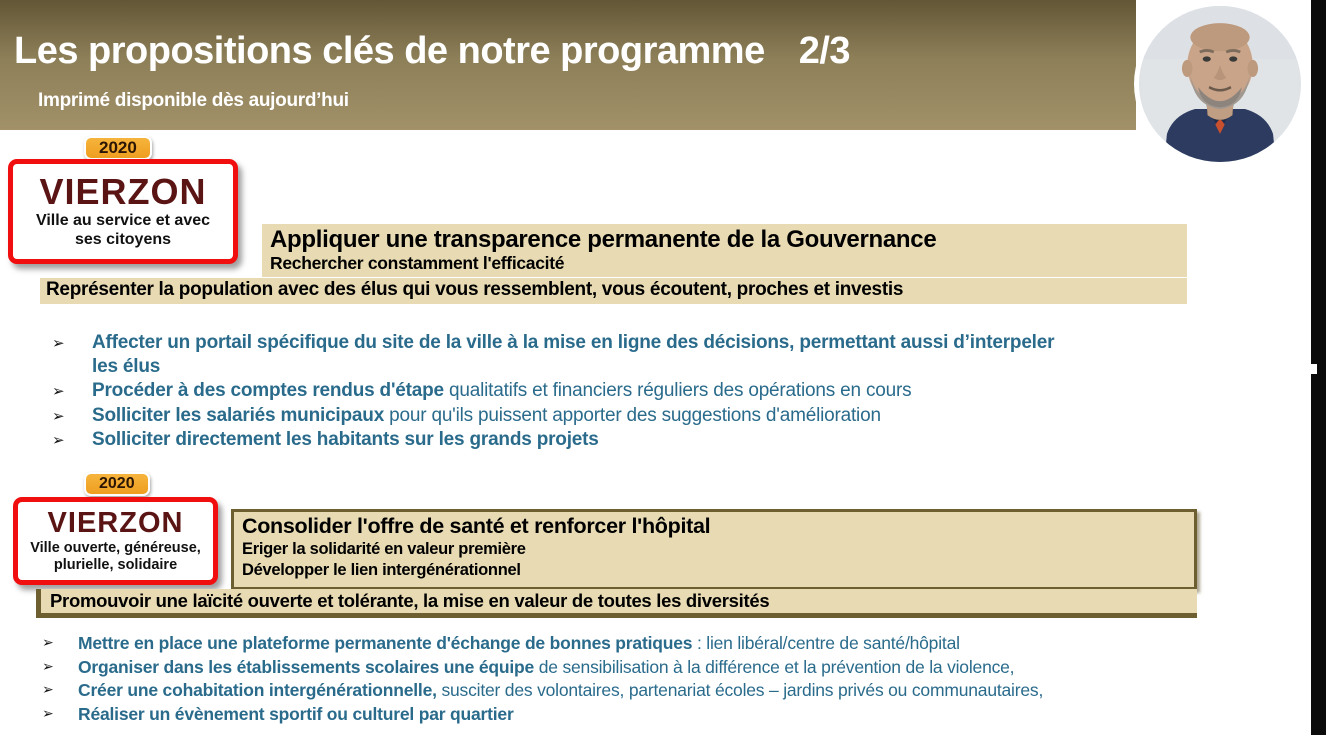 The image size is (1326, 735). Describe the element at coordinates (384, 549) in the screenshot. I see `section-2-subtitle-1: Eriger la solidarité en valeur première` at that location.